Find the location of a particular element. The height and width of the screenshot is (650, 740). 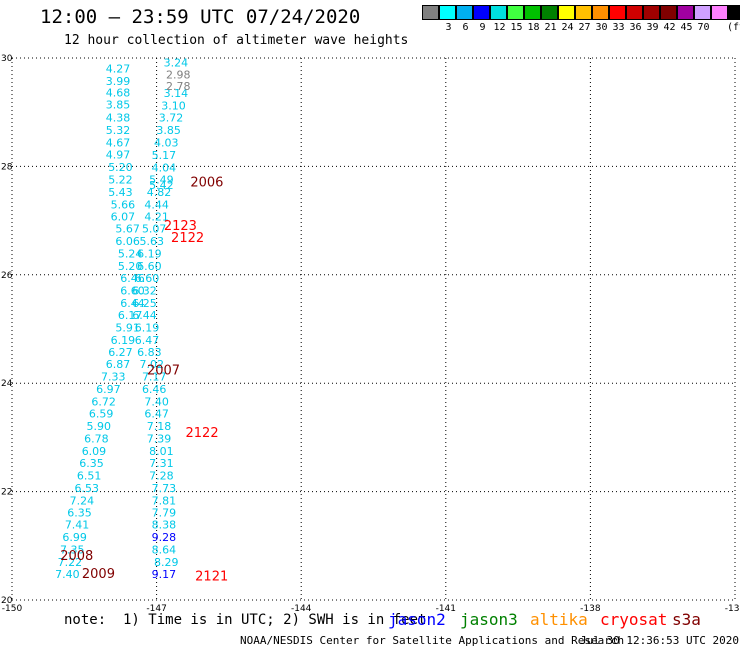

wave-height-value: 6.72 is located at coordinates (103, 402).